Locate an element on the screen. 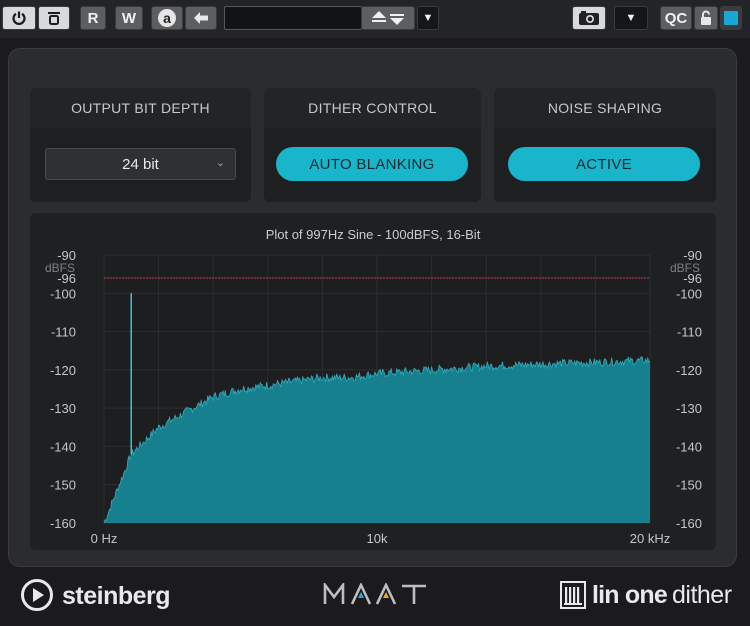 The width and height of the screenshot is (750, 626). noise-shaping-body: ACTIVE is located at coordinates (605, 165).